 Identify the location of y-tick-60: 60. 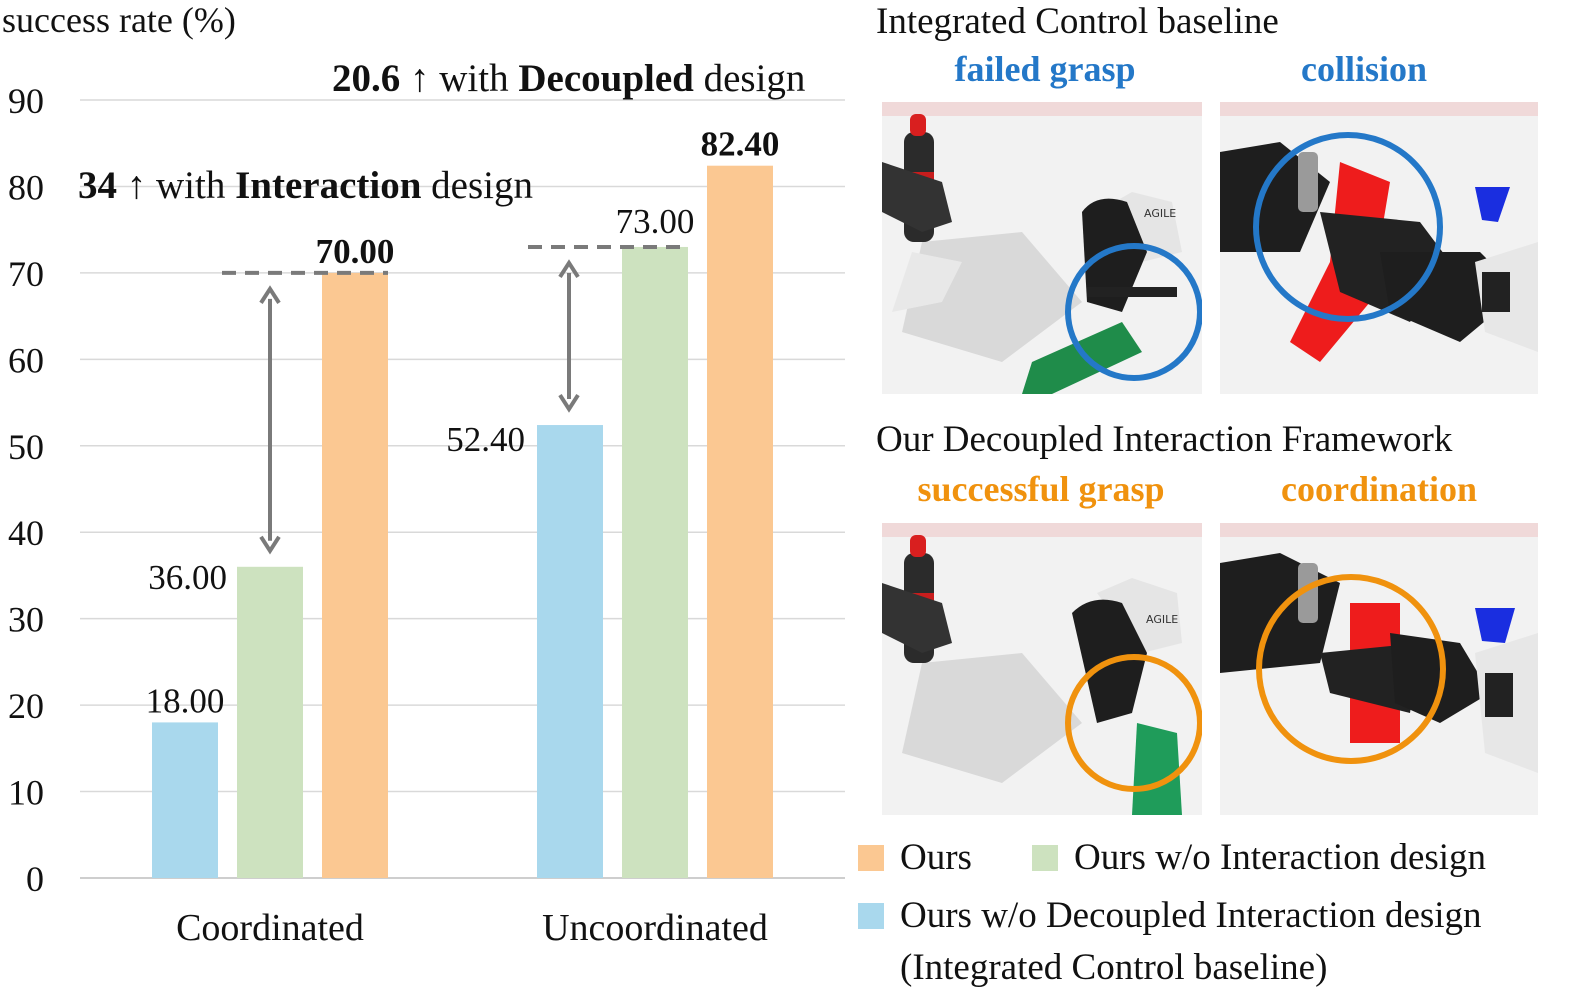
(26, 360).